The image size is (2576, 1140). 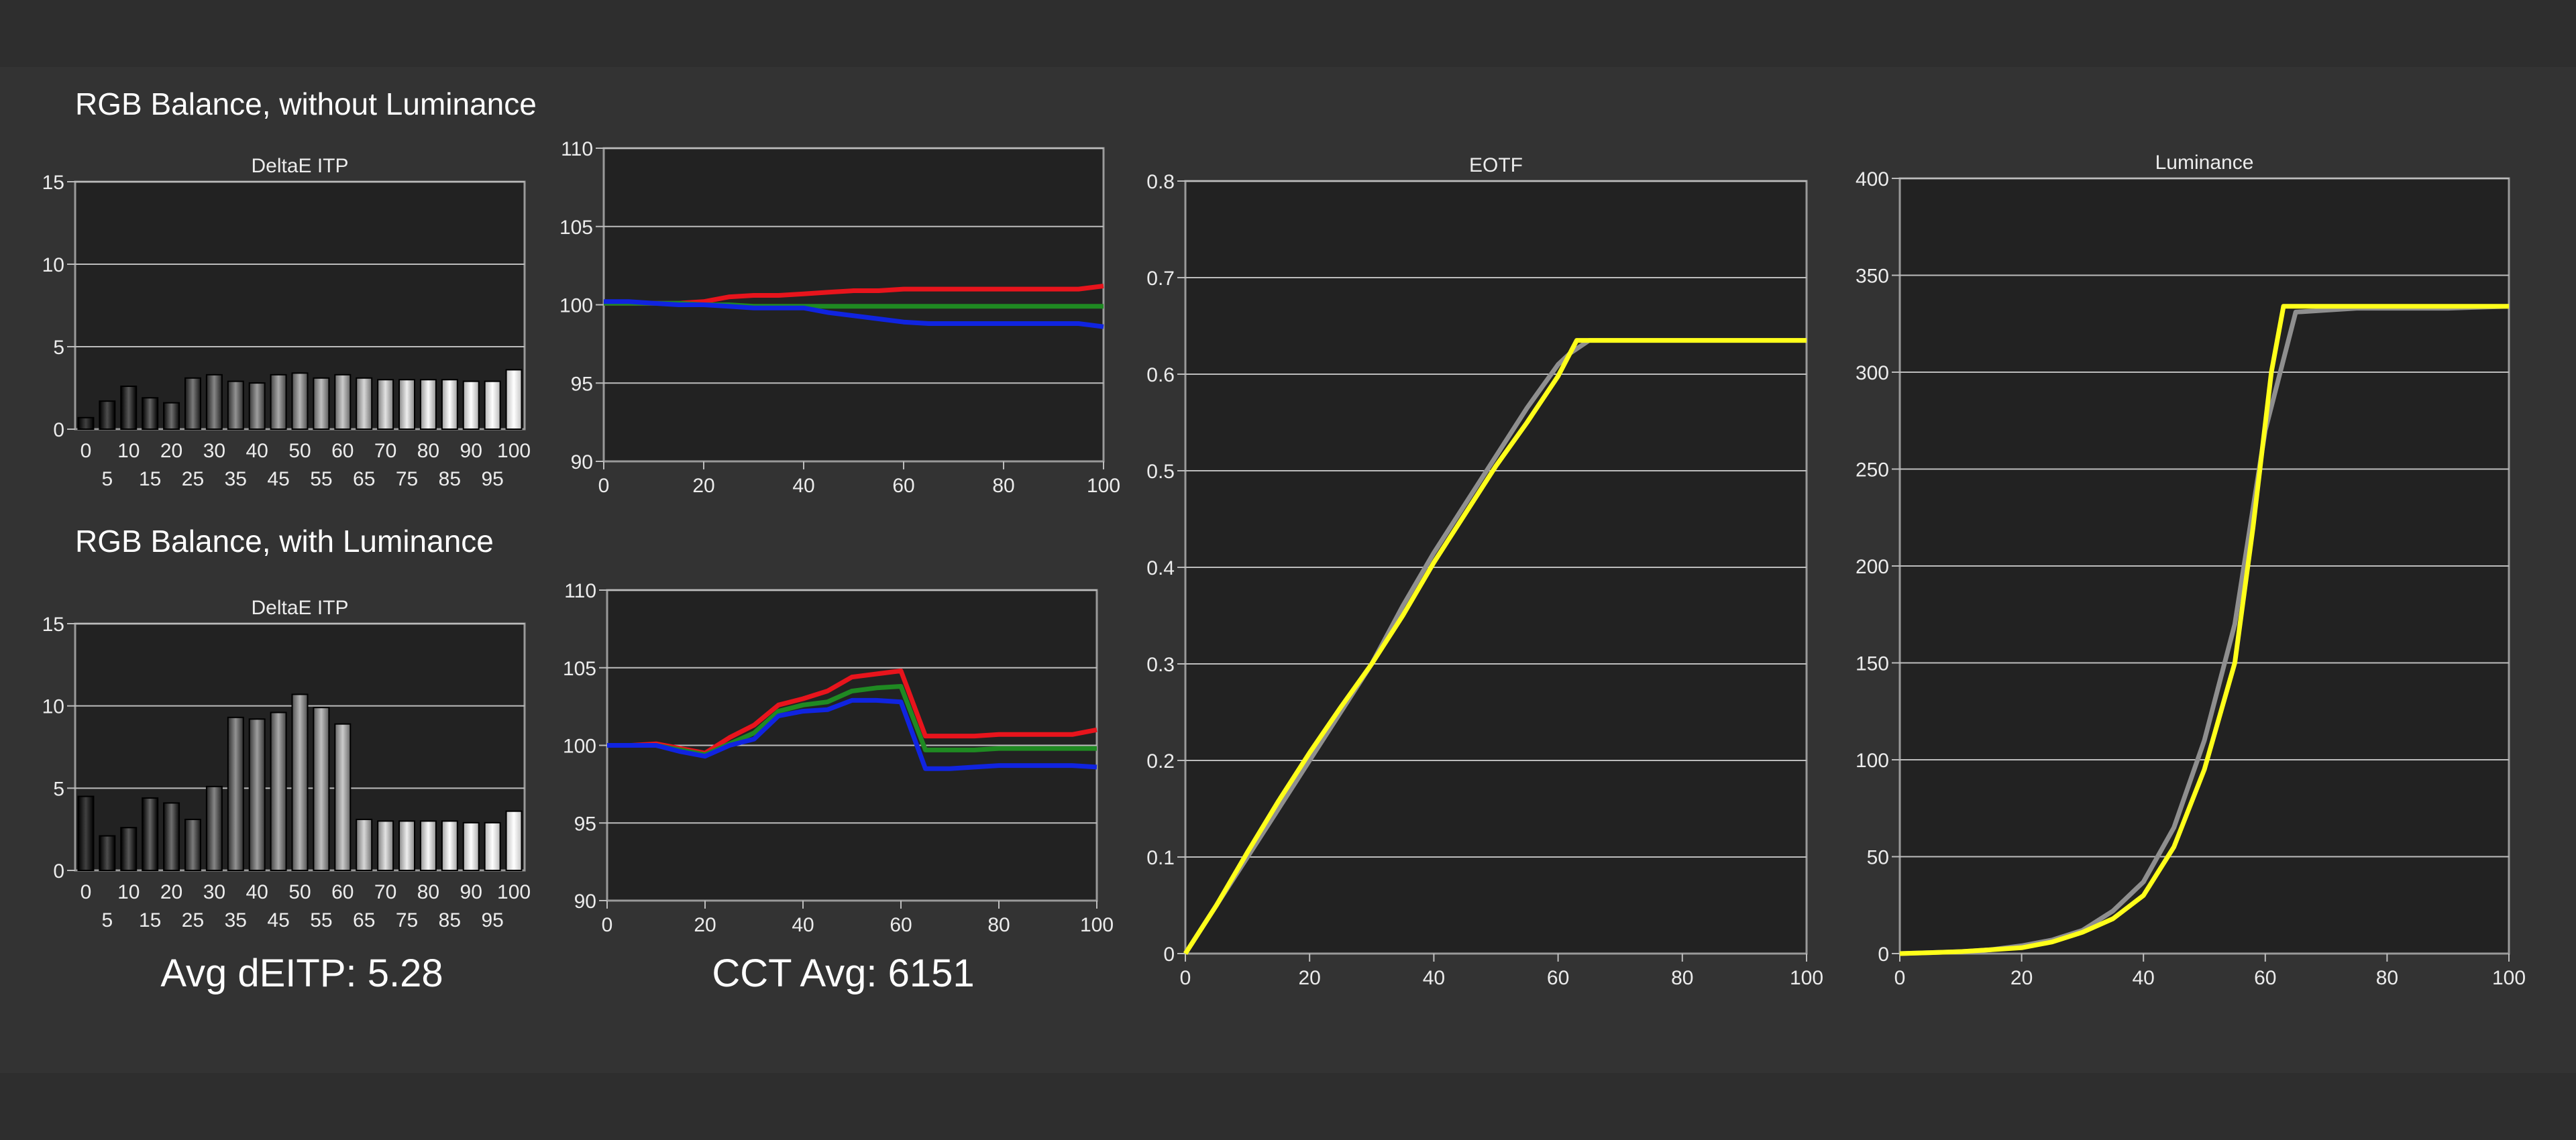 I want to click on deltae_without-xtick-label: 10, so click(x=128, y=451).